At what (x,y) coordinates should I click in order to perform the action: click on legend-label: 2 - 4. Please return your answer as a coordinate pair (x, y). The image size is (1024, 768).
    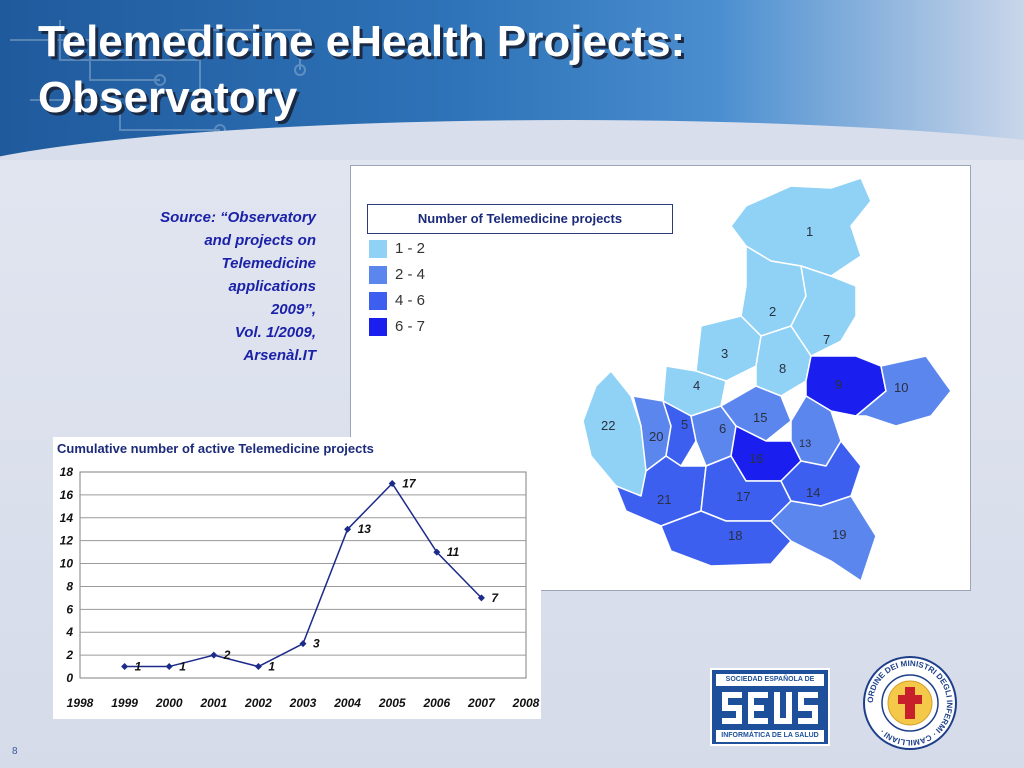
    Looking at the image, I should click on (410, 274).